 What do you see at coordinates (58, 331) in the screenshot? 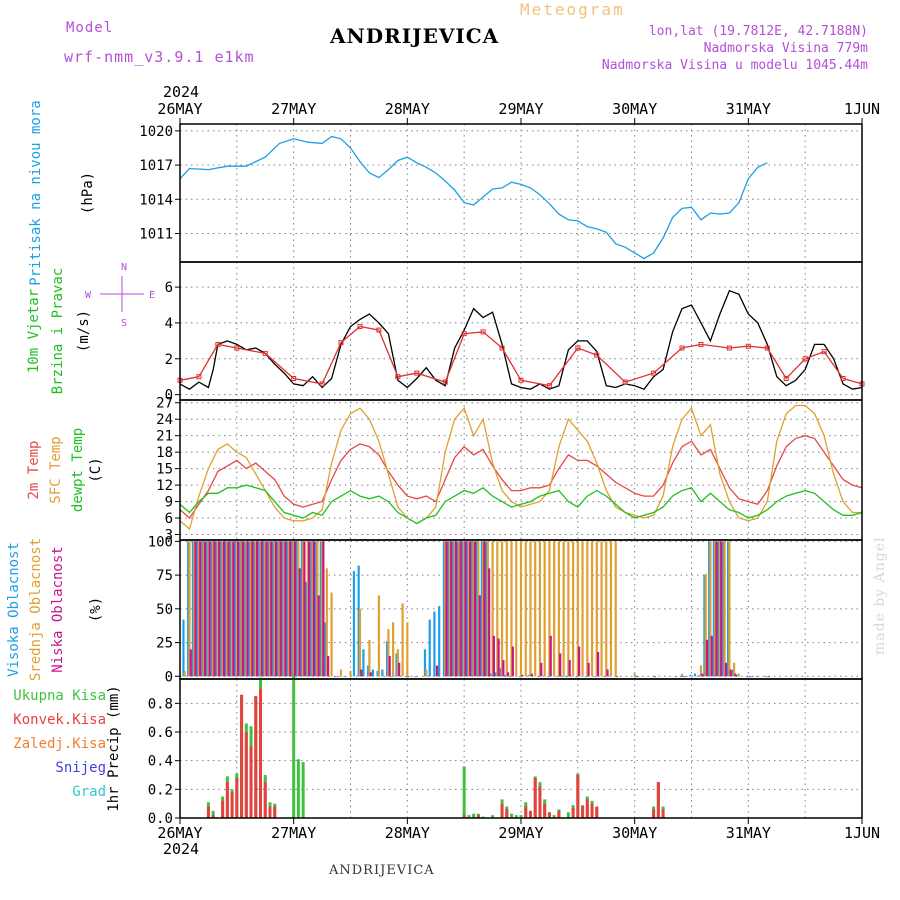
I see `y-axis-label: Brzina i Pravac` at bounding box center [58, 331].